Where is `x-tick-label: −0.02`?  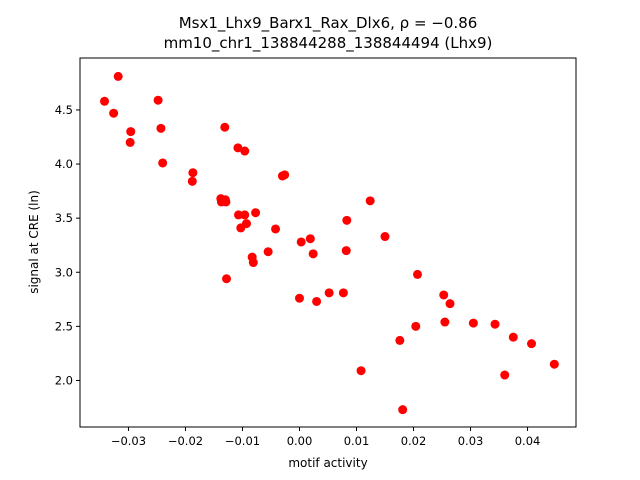
x-tick-label: −0.02 is located at coordinates (185, 441).